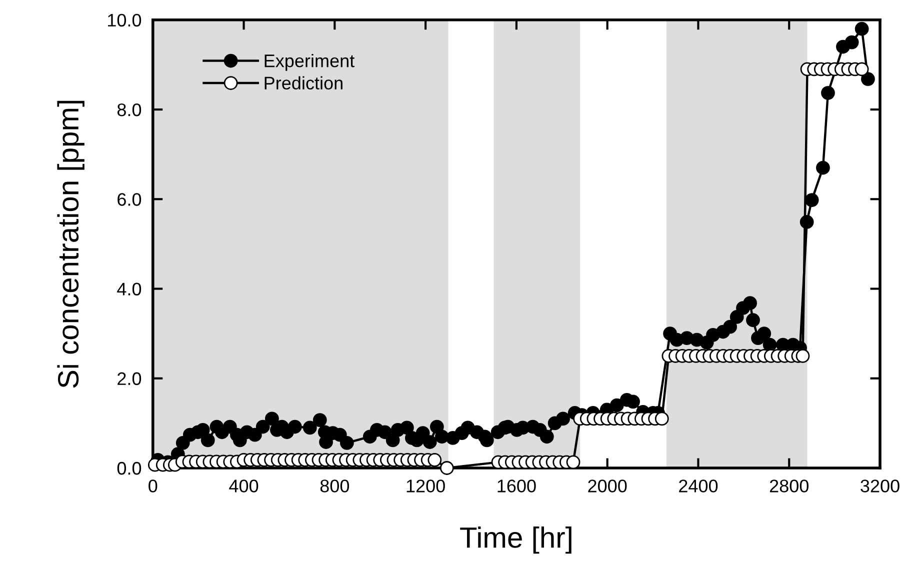 The width and height of the screenshot is (921, 585). I want to click on y-tick-label: 4.0, so click(129, 289).